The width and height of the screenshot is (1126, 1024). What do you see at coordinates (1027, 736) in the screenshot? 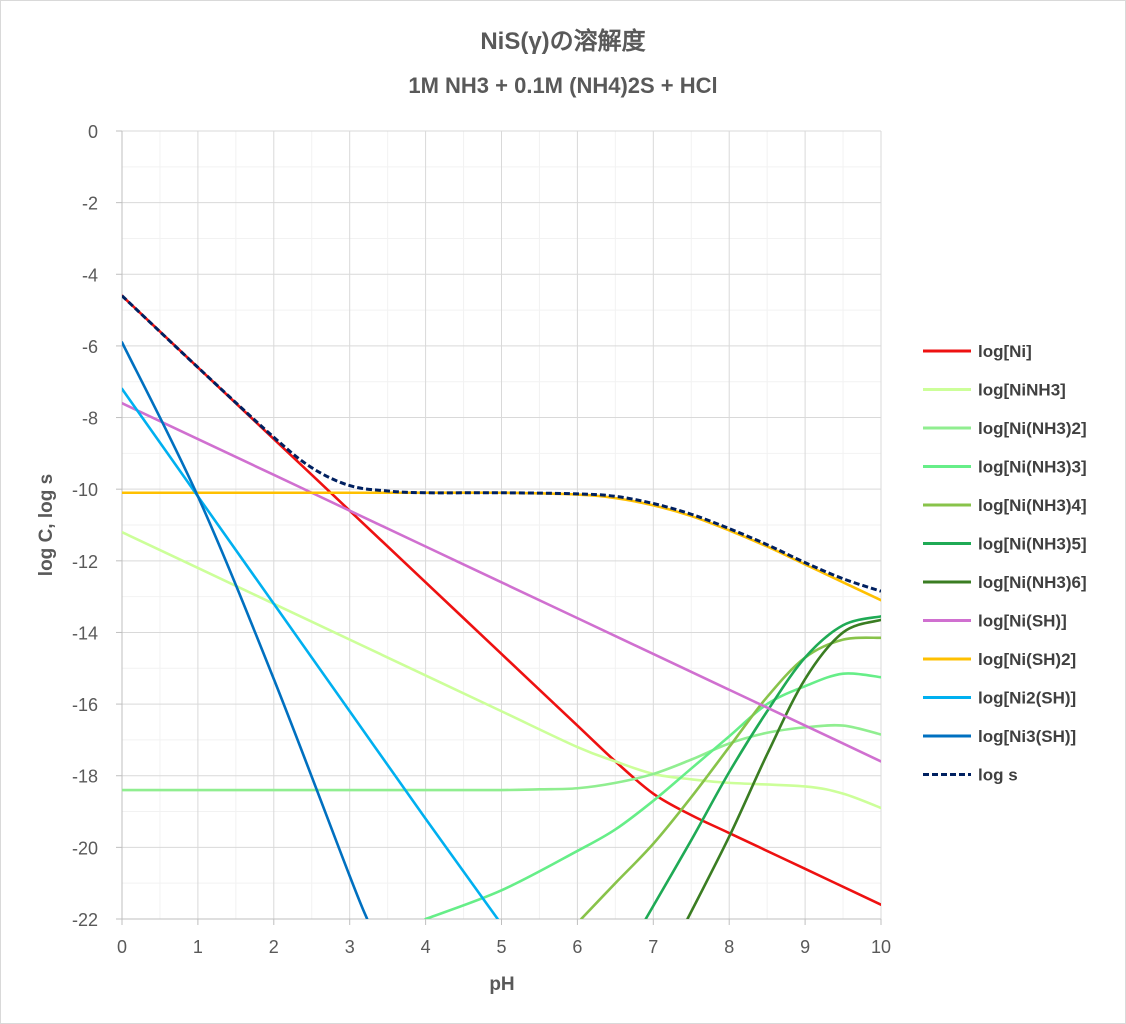
I see `legend-label-log-ni3-sh: log[Ni3(SH)]` at bounding box center [1027, 736].